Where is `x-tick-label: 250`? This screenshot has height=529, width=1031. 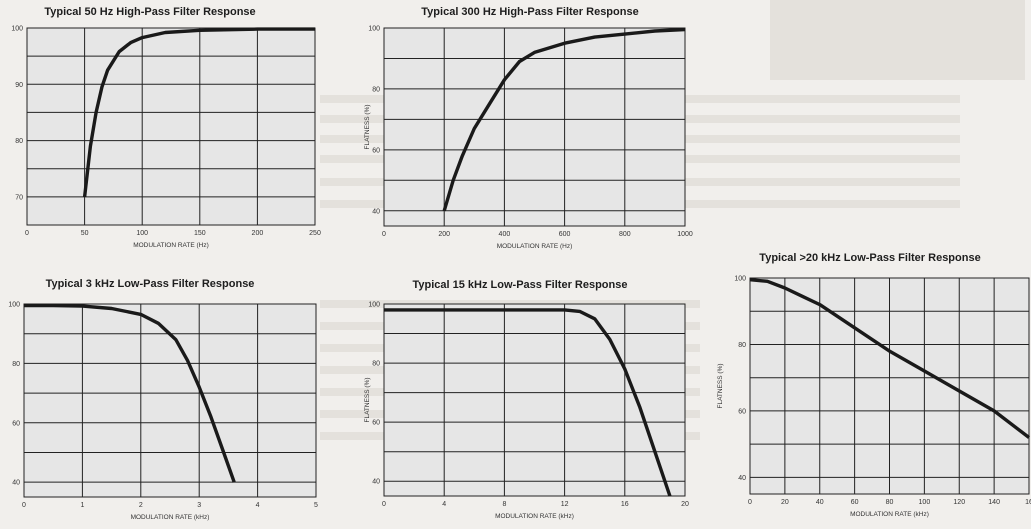 x-tick-label: 250 is located at coordinates (315, 233).